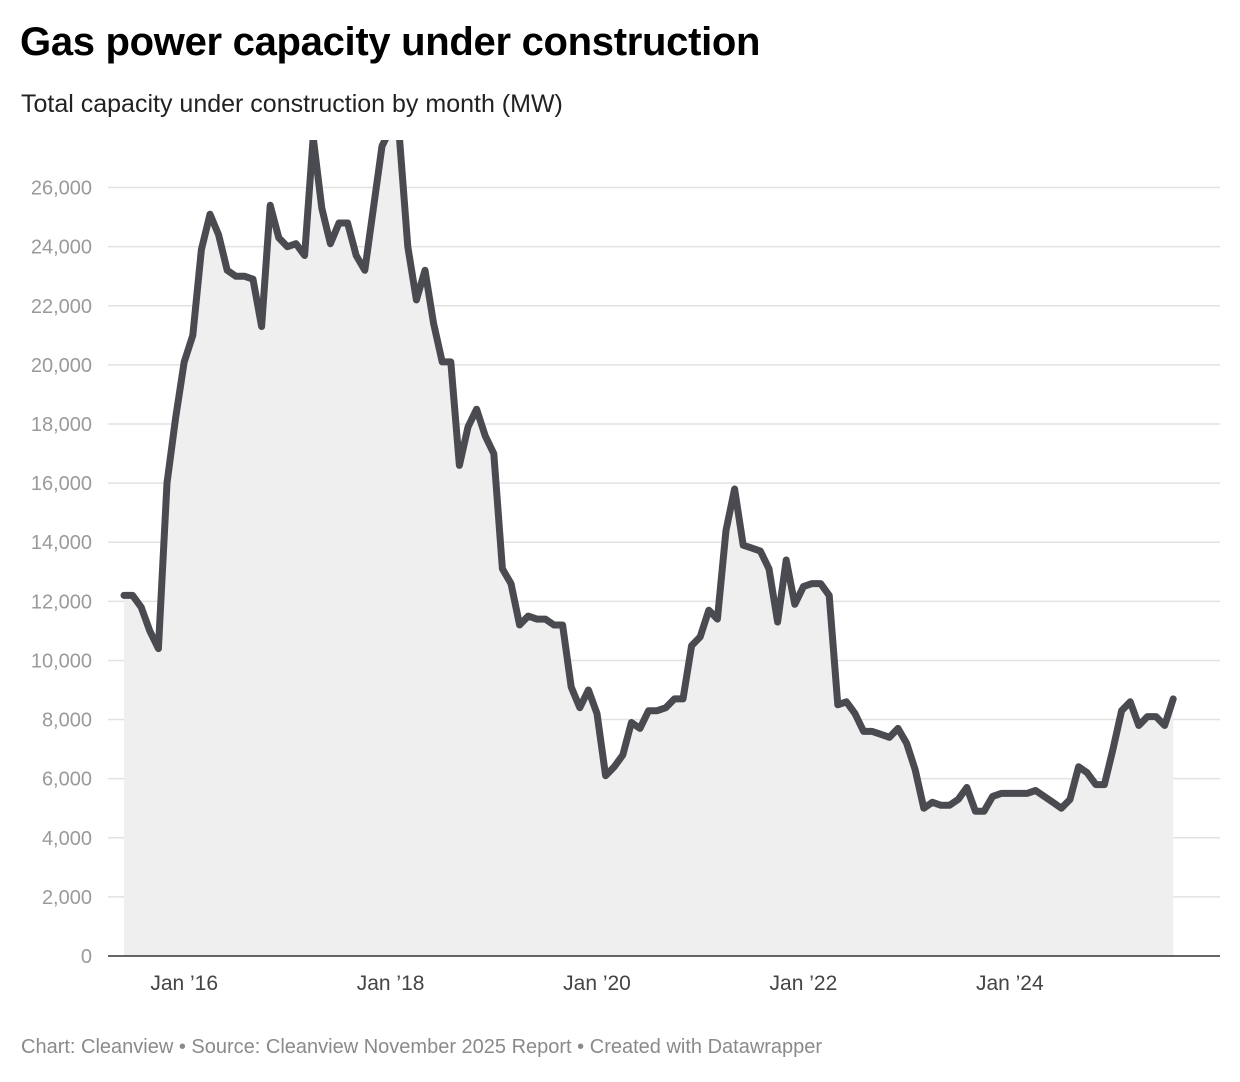 This screenshot has height=1082, width=1240. What do you see at coordinates (706, 1047) in the screenshot?
I see `created-with-credit: Created with Datawrapper` at bounding box center [706, 1047].